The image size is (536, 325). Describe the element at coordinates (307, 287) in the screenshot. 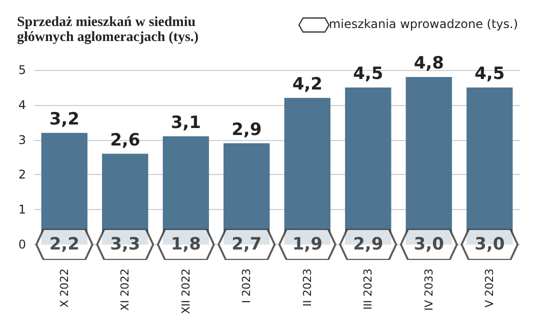

I see `x-tick-label: II 2023` at that location.